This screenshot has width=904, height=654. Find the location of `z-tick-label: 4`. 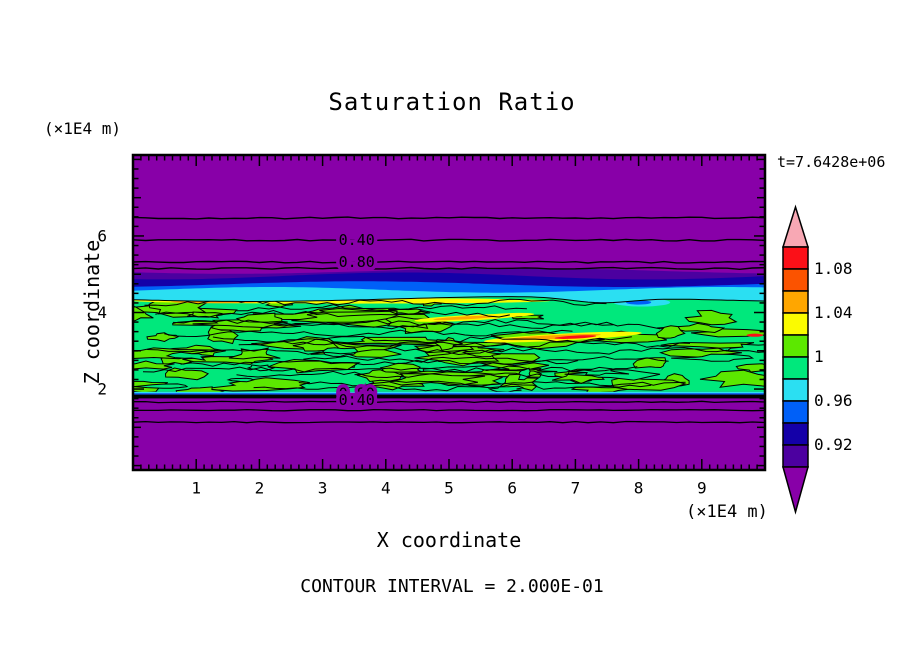

z-tick-label: 4 is located at coordinates (102, 312).